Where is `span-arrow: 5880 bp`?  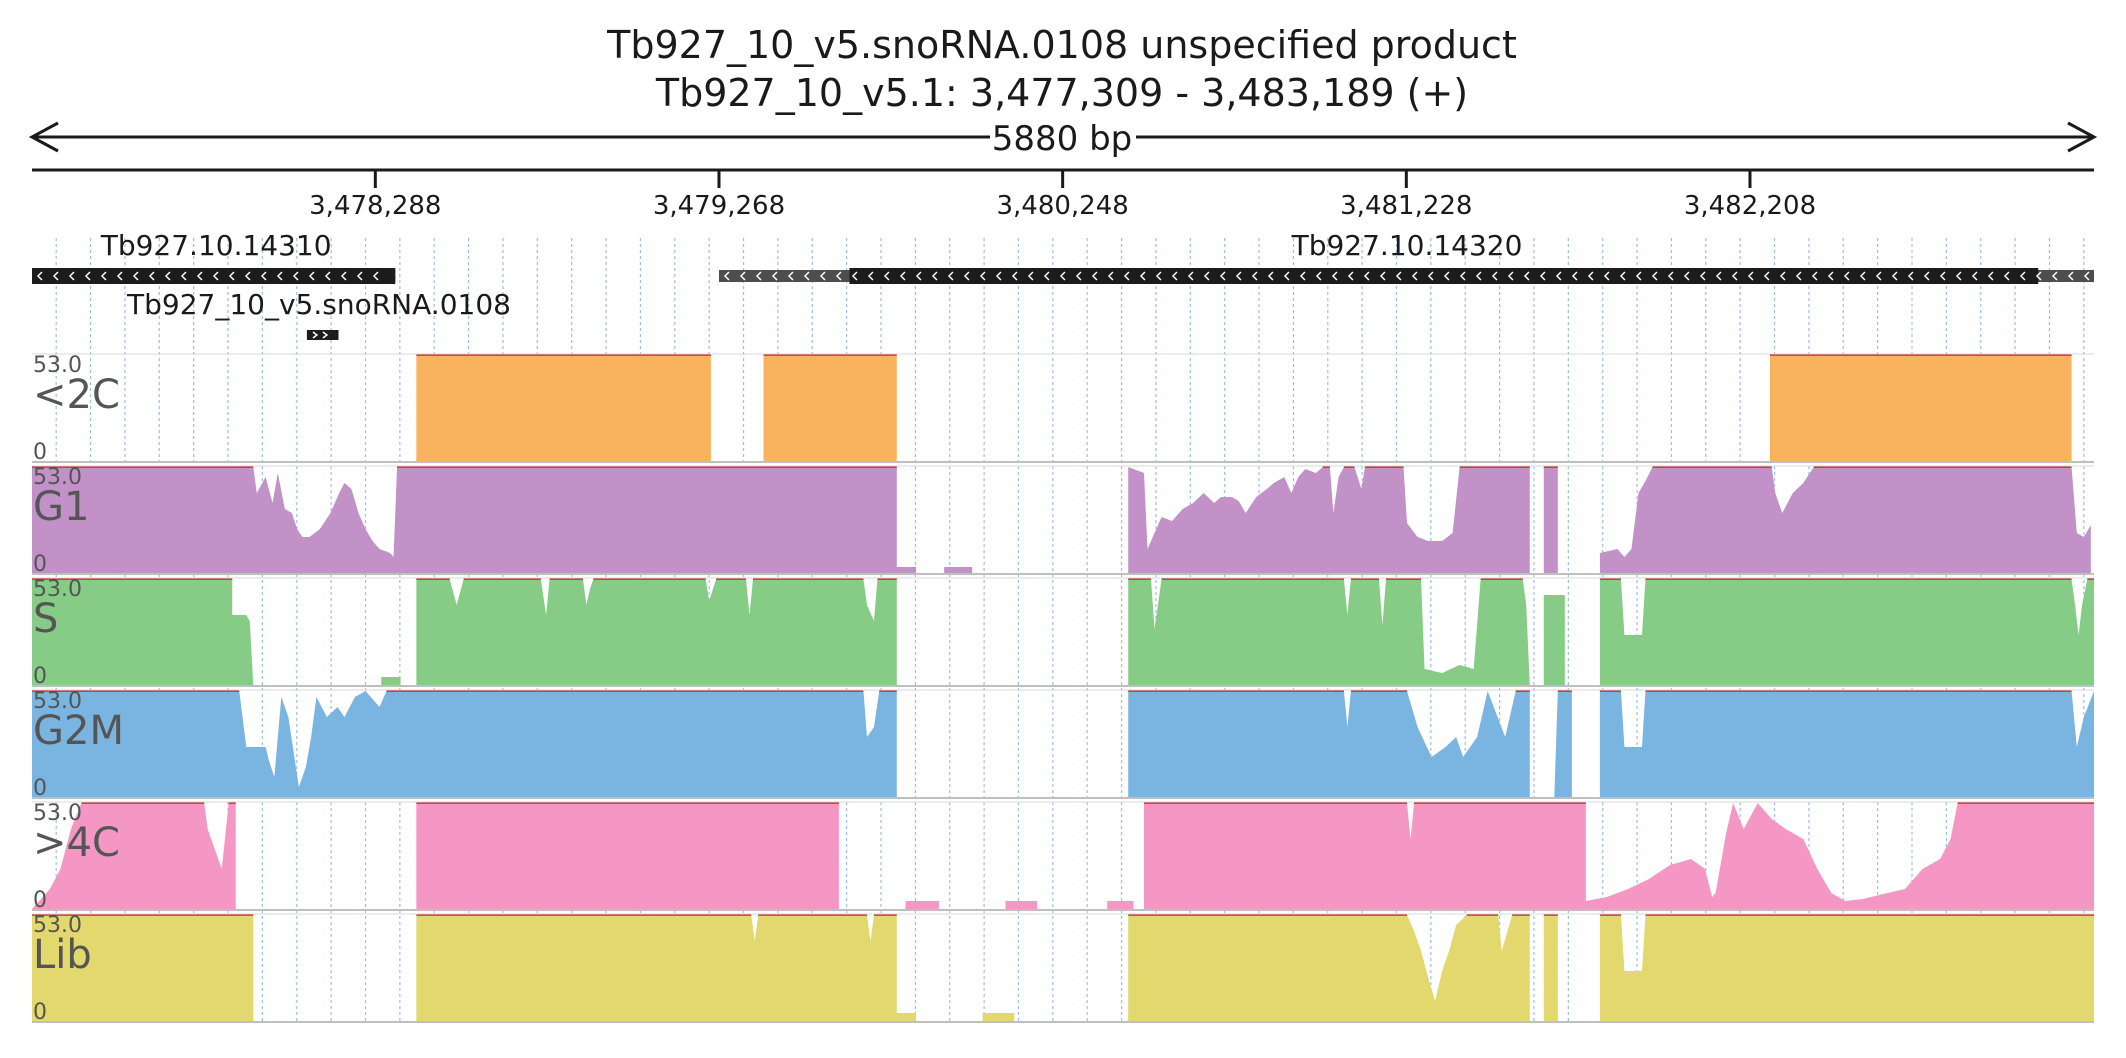 span-arrow: 5880 bp is located at coordinates (1063, 138).